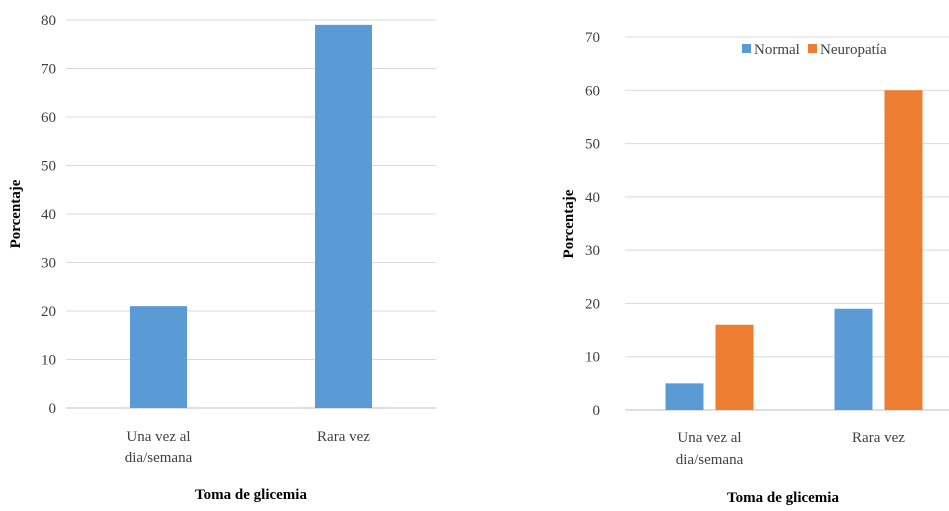 The height and width of the screenshot is (511, 949). I want to click on legend-label: Normal, so click(777, 50).